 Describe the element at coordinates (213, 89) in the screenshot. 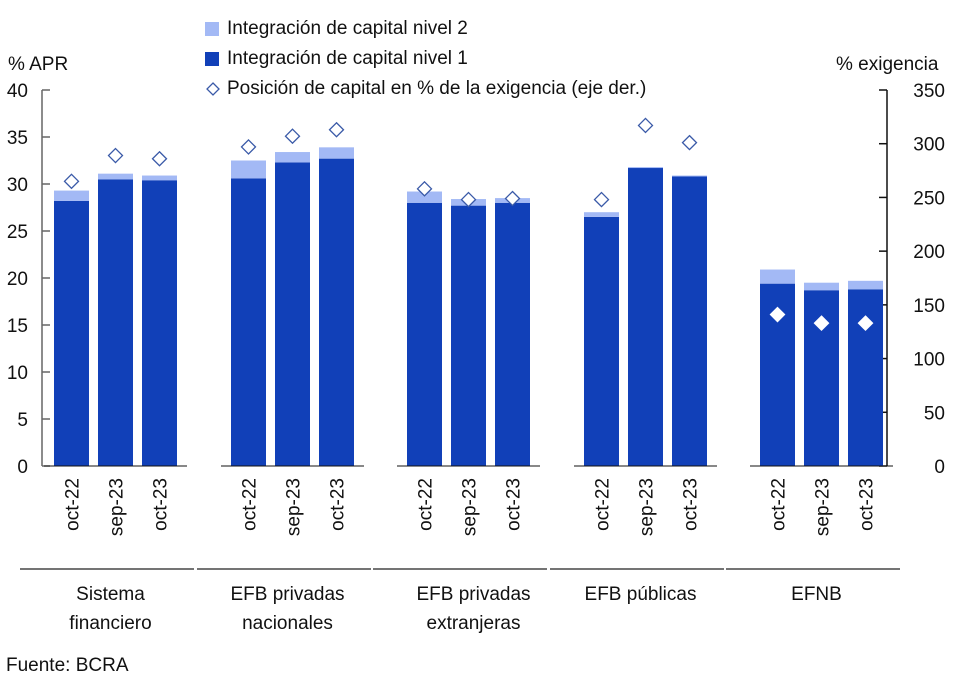

I see `diamond-icon` at that location.